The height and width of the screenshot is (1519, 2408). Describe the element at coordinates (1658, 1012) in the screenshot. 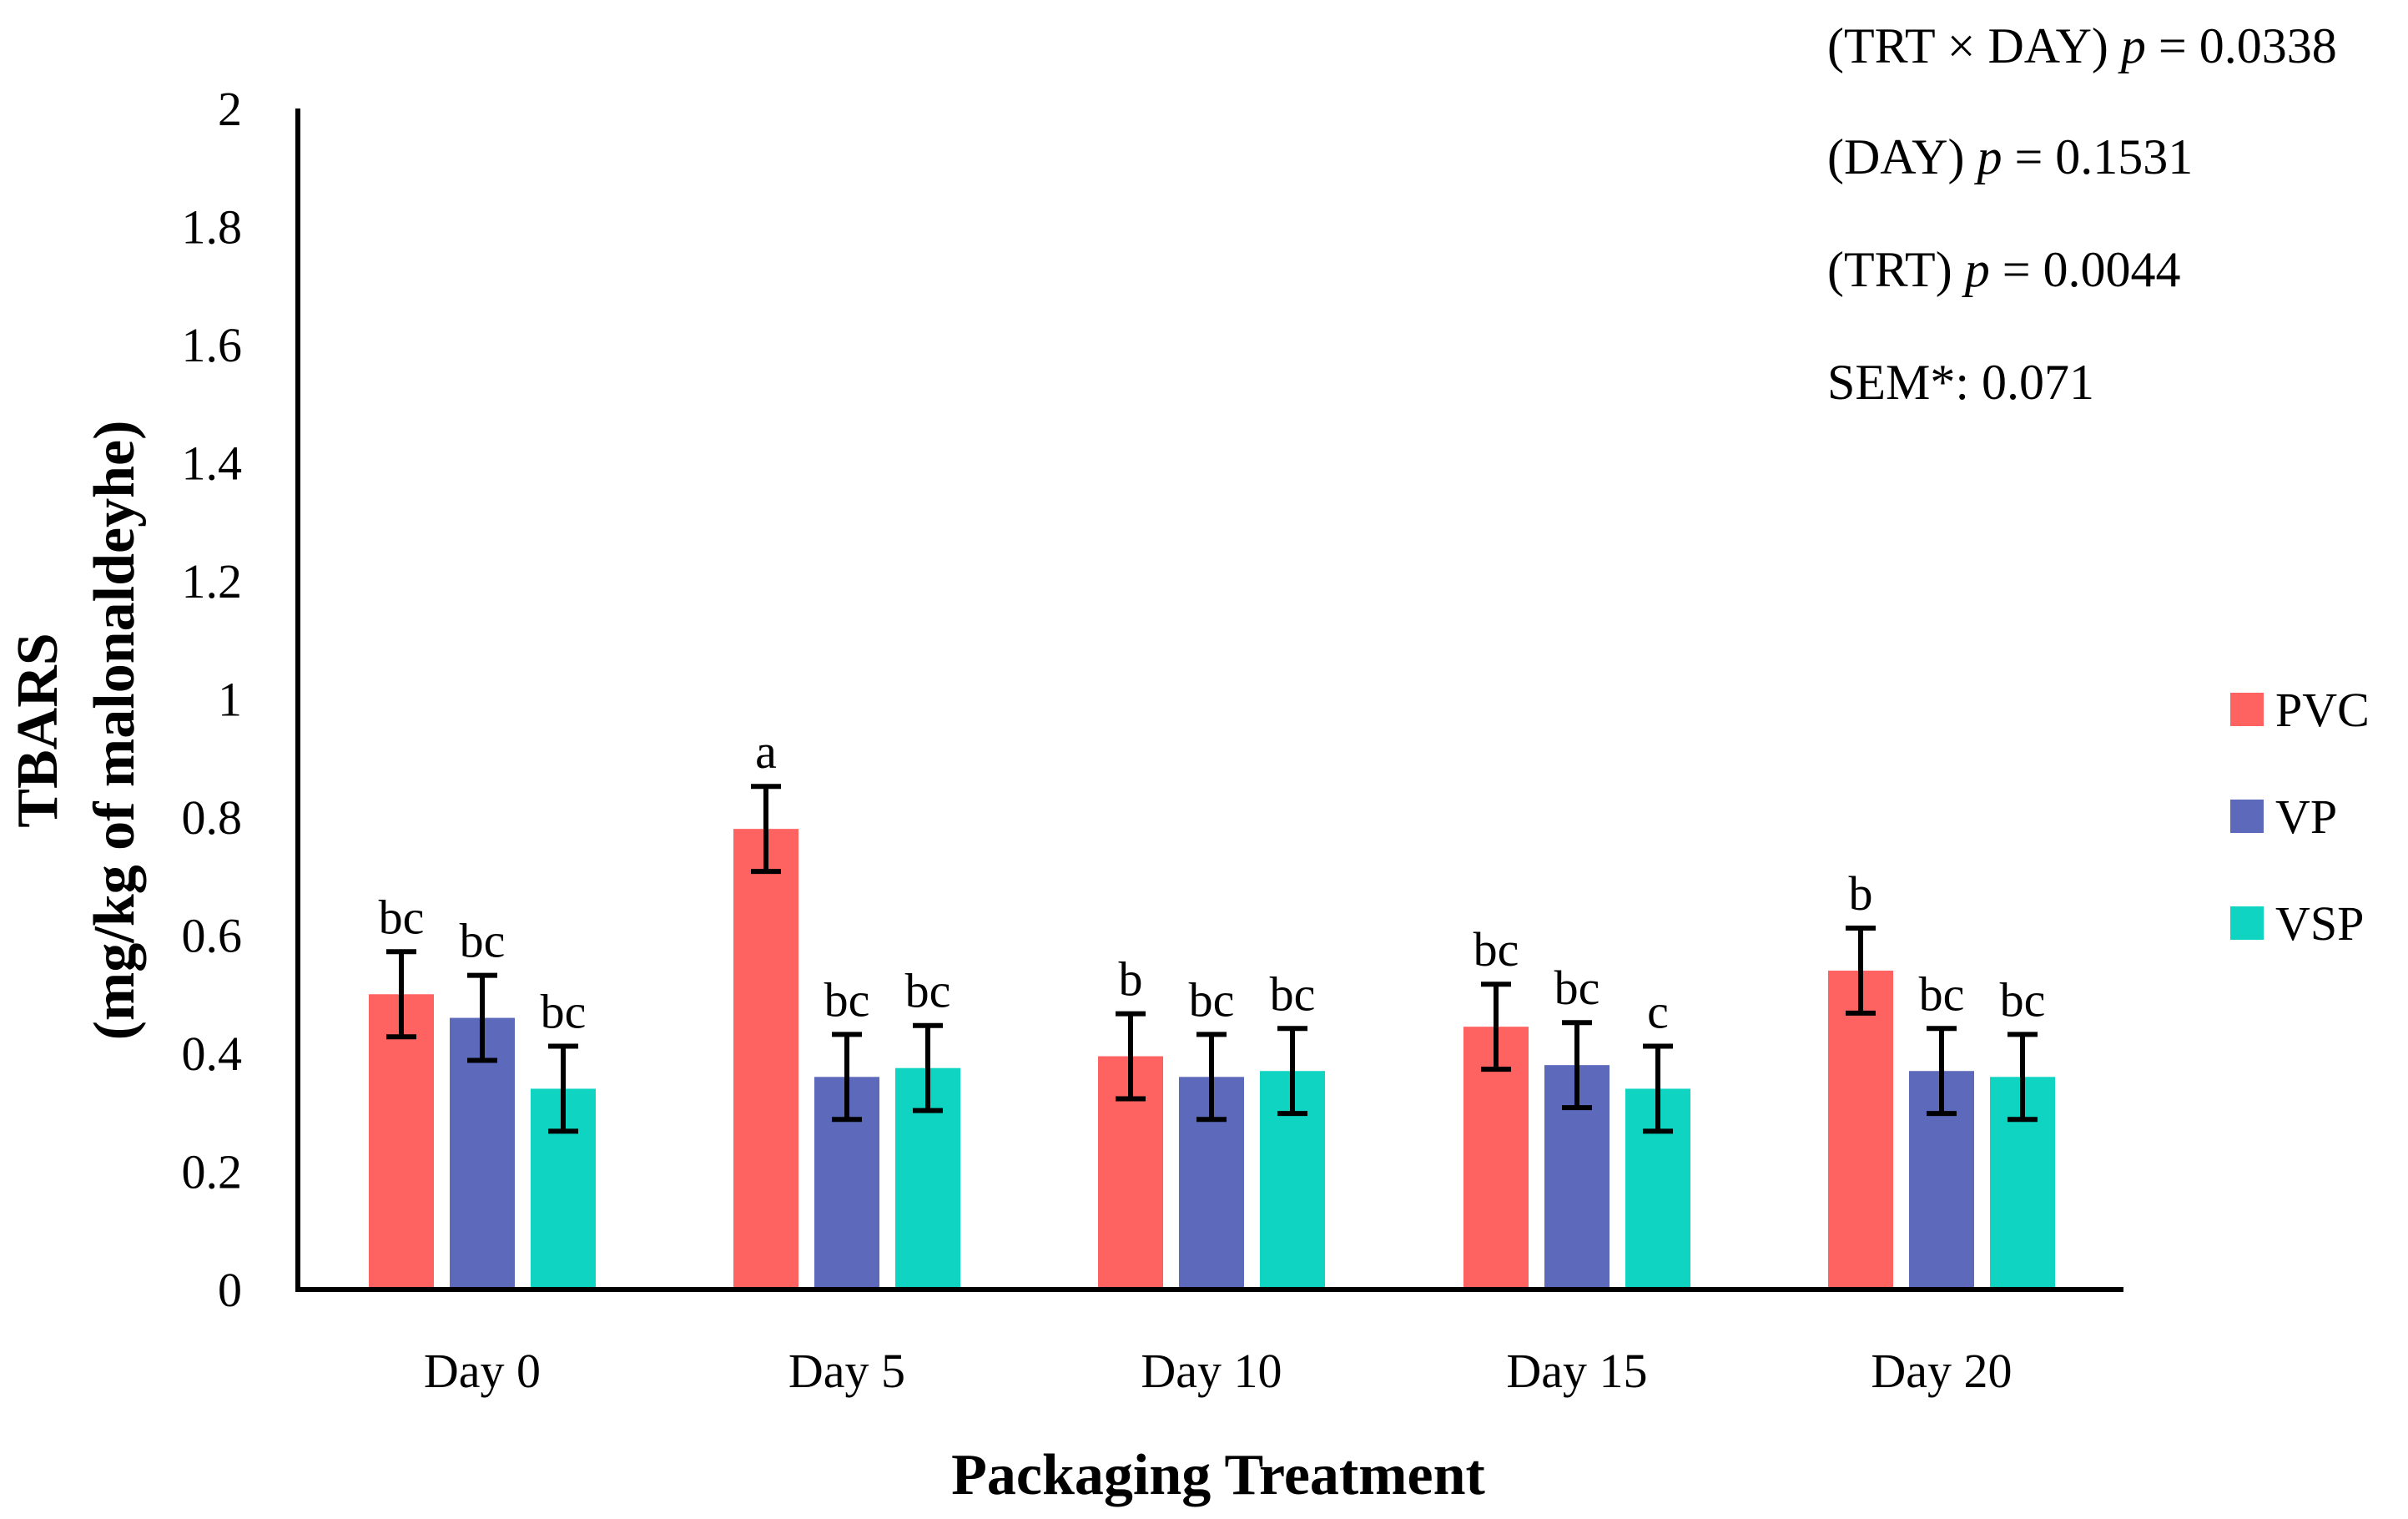

I see `significance-letter: c` at that location.